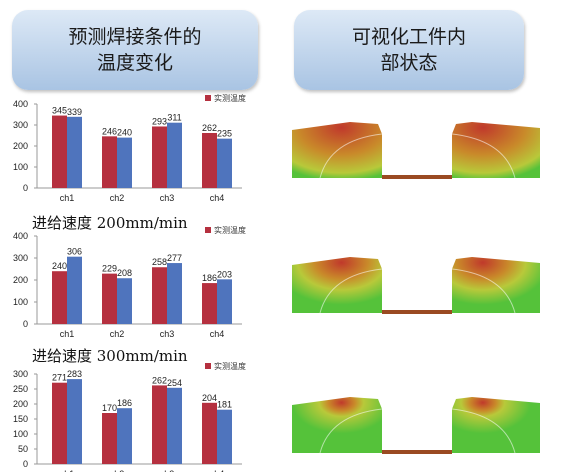  What do you see at coordinates (224, 274) in the screenshot?
I see `data-label: 203` at bounding box center [224, 274].